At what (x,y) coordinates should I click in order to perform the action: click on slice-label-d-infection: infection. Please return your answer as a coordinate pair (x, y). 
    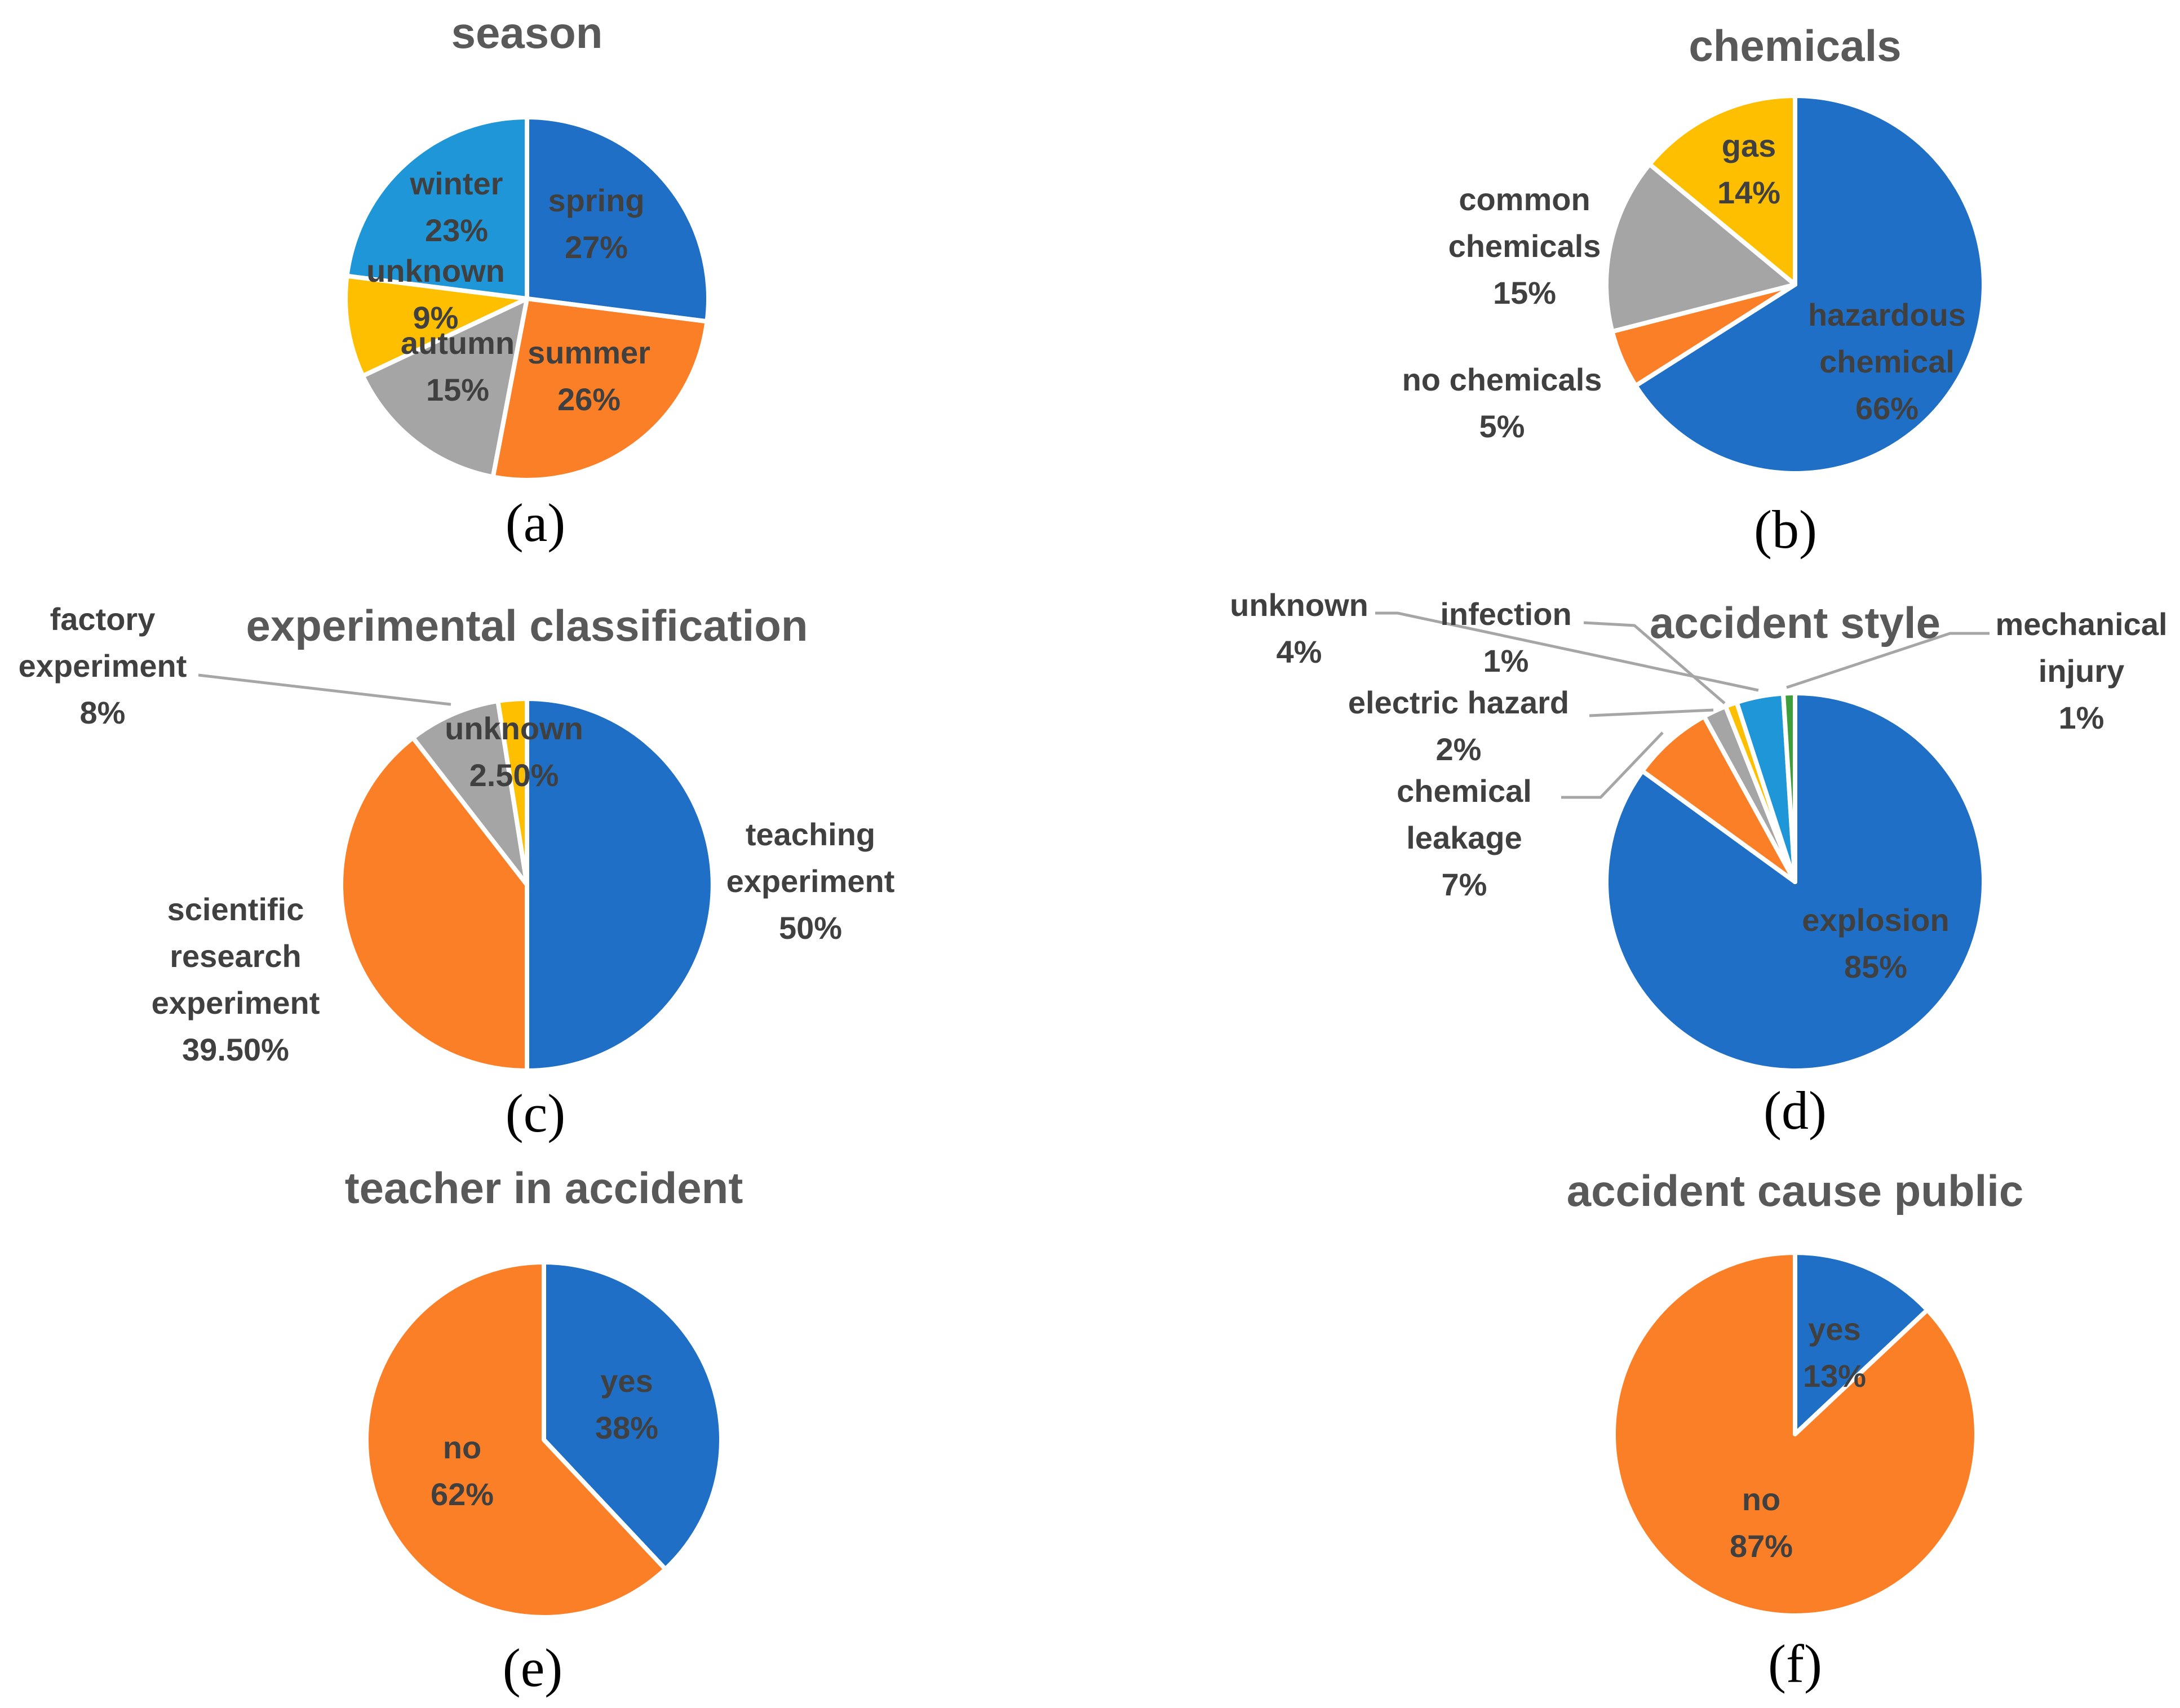
    Looking at the image, I should click on (1505, 614).